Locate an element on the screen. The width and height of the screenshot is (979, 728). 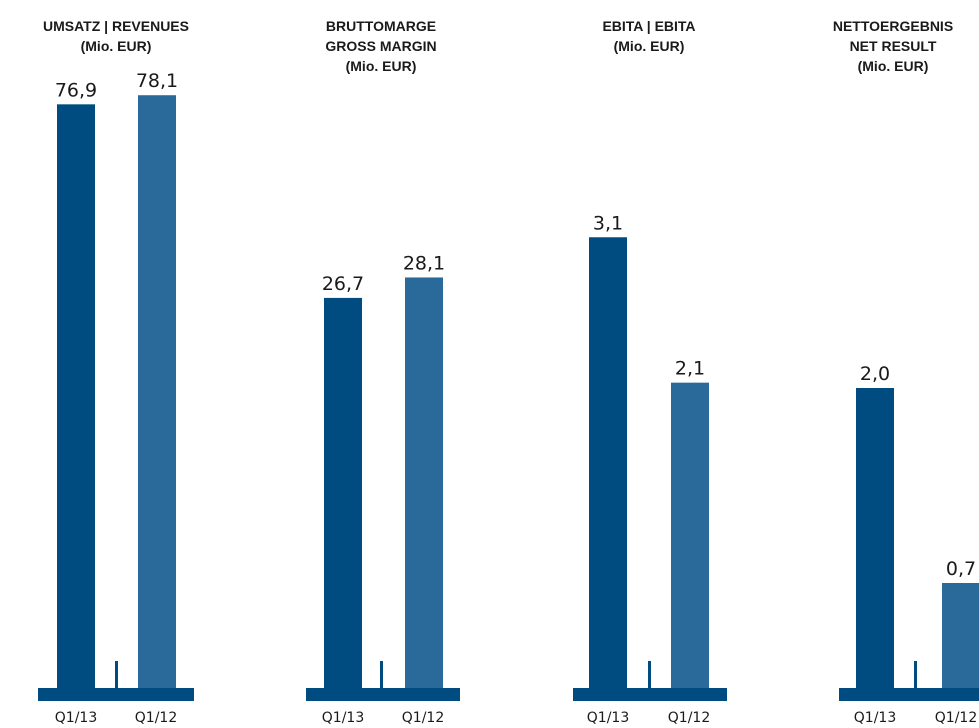
data-label: 3,1 is located at coordinates (608, 223).